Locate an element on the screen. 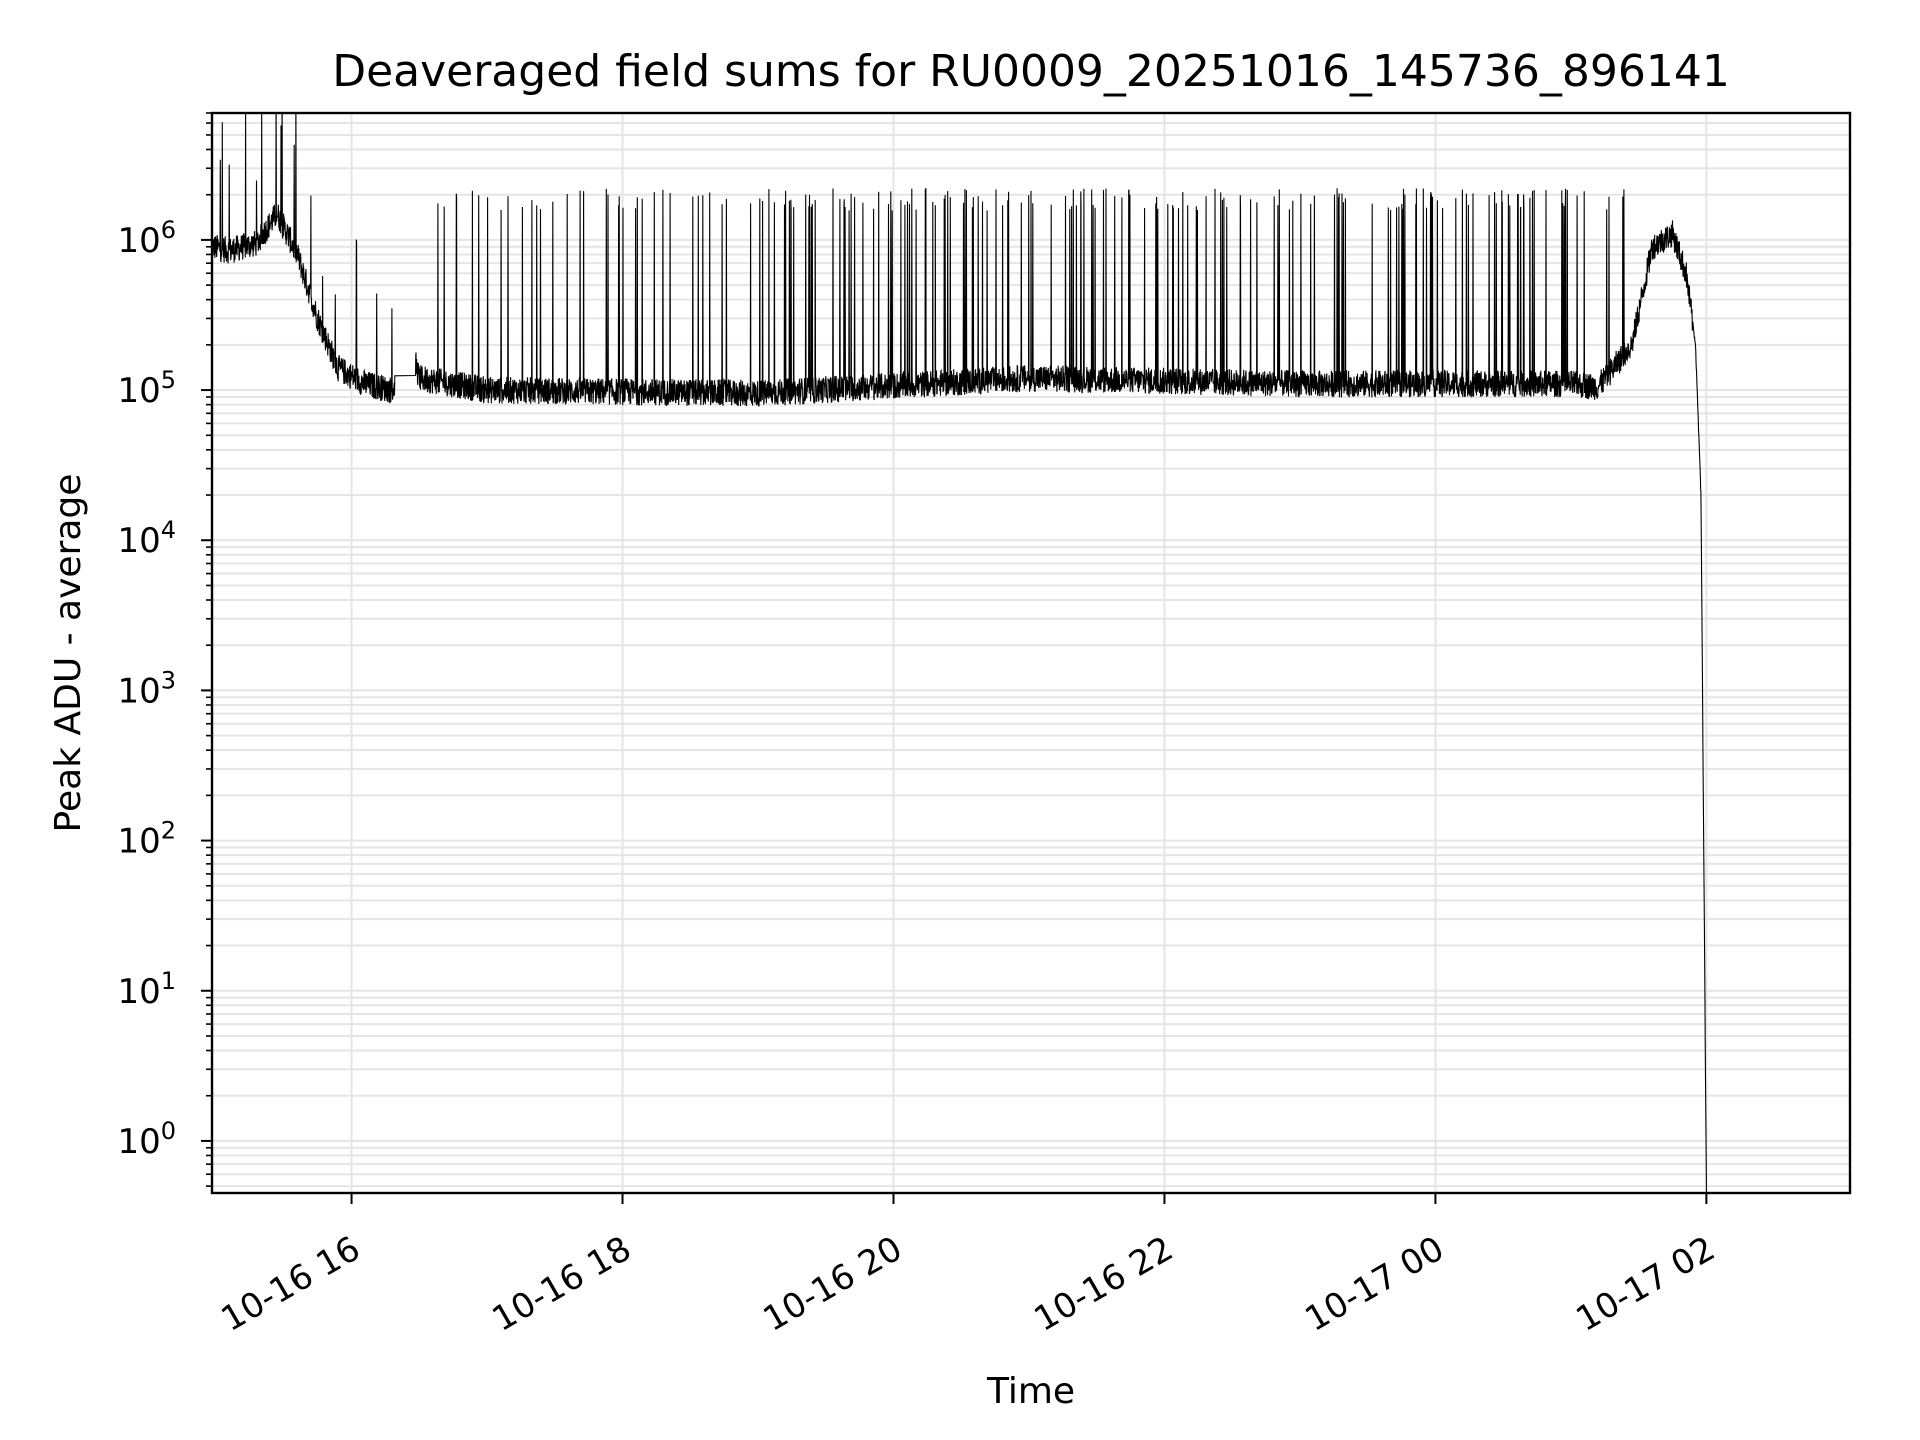  x-axis-label: Time is located at coordinates (1030, 1391).